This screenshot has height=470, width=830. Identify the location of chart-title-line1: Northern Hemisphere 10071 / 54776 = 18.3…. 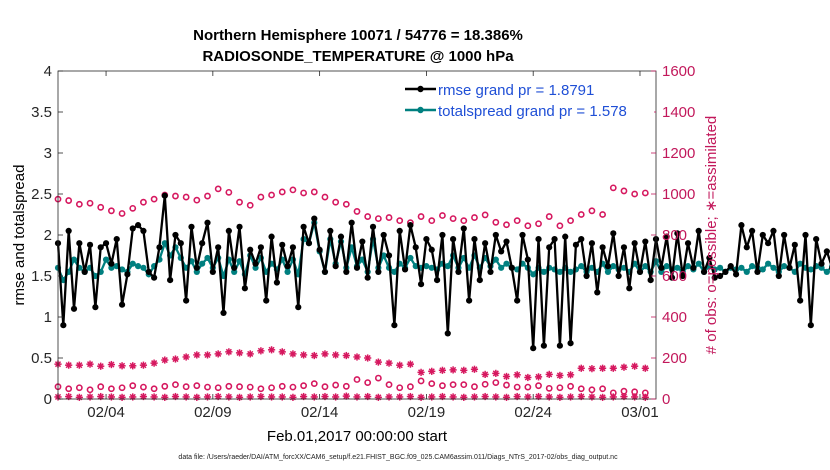
(358, 35).